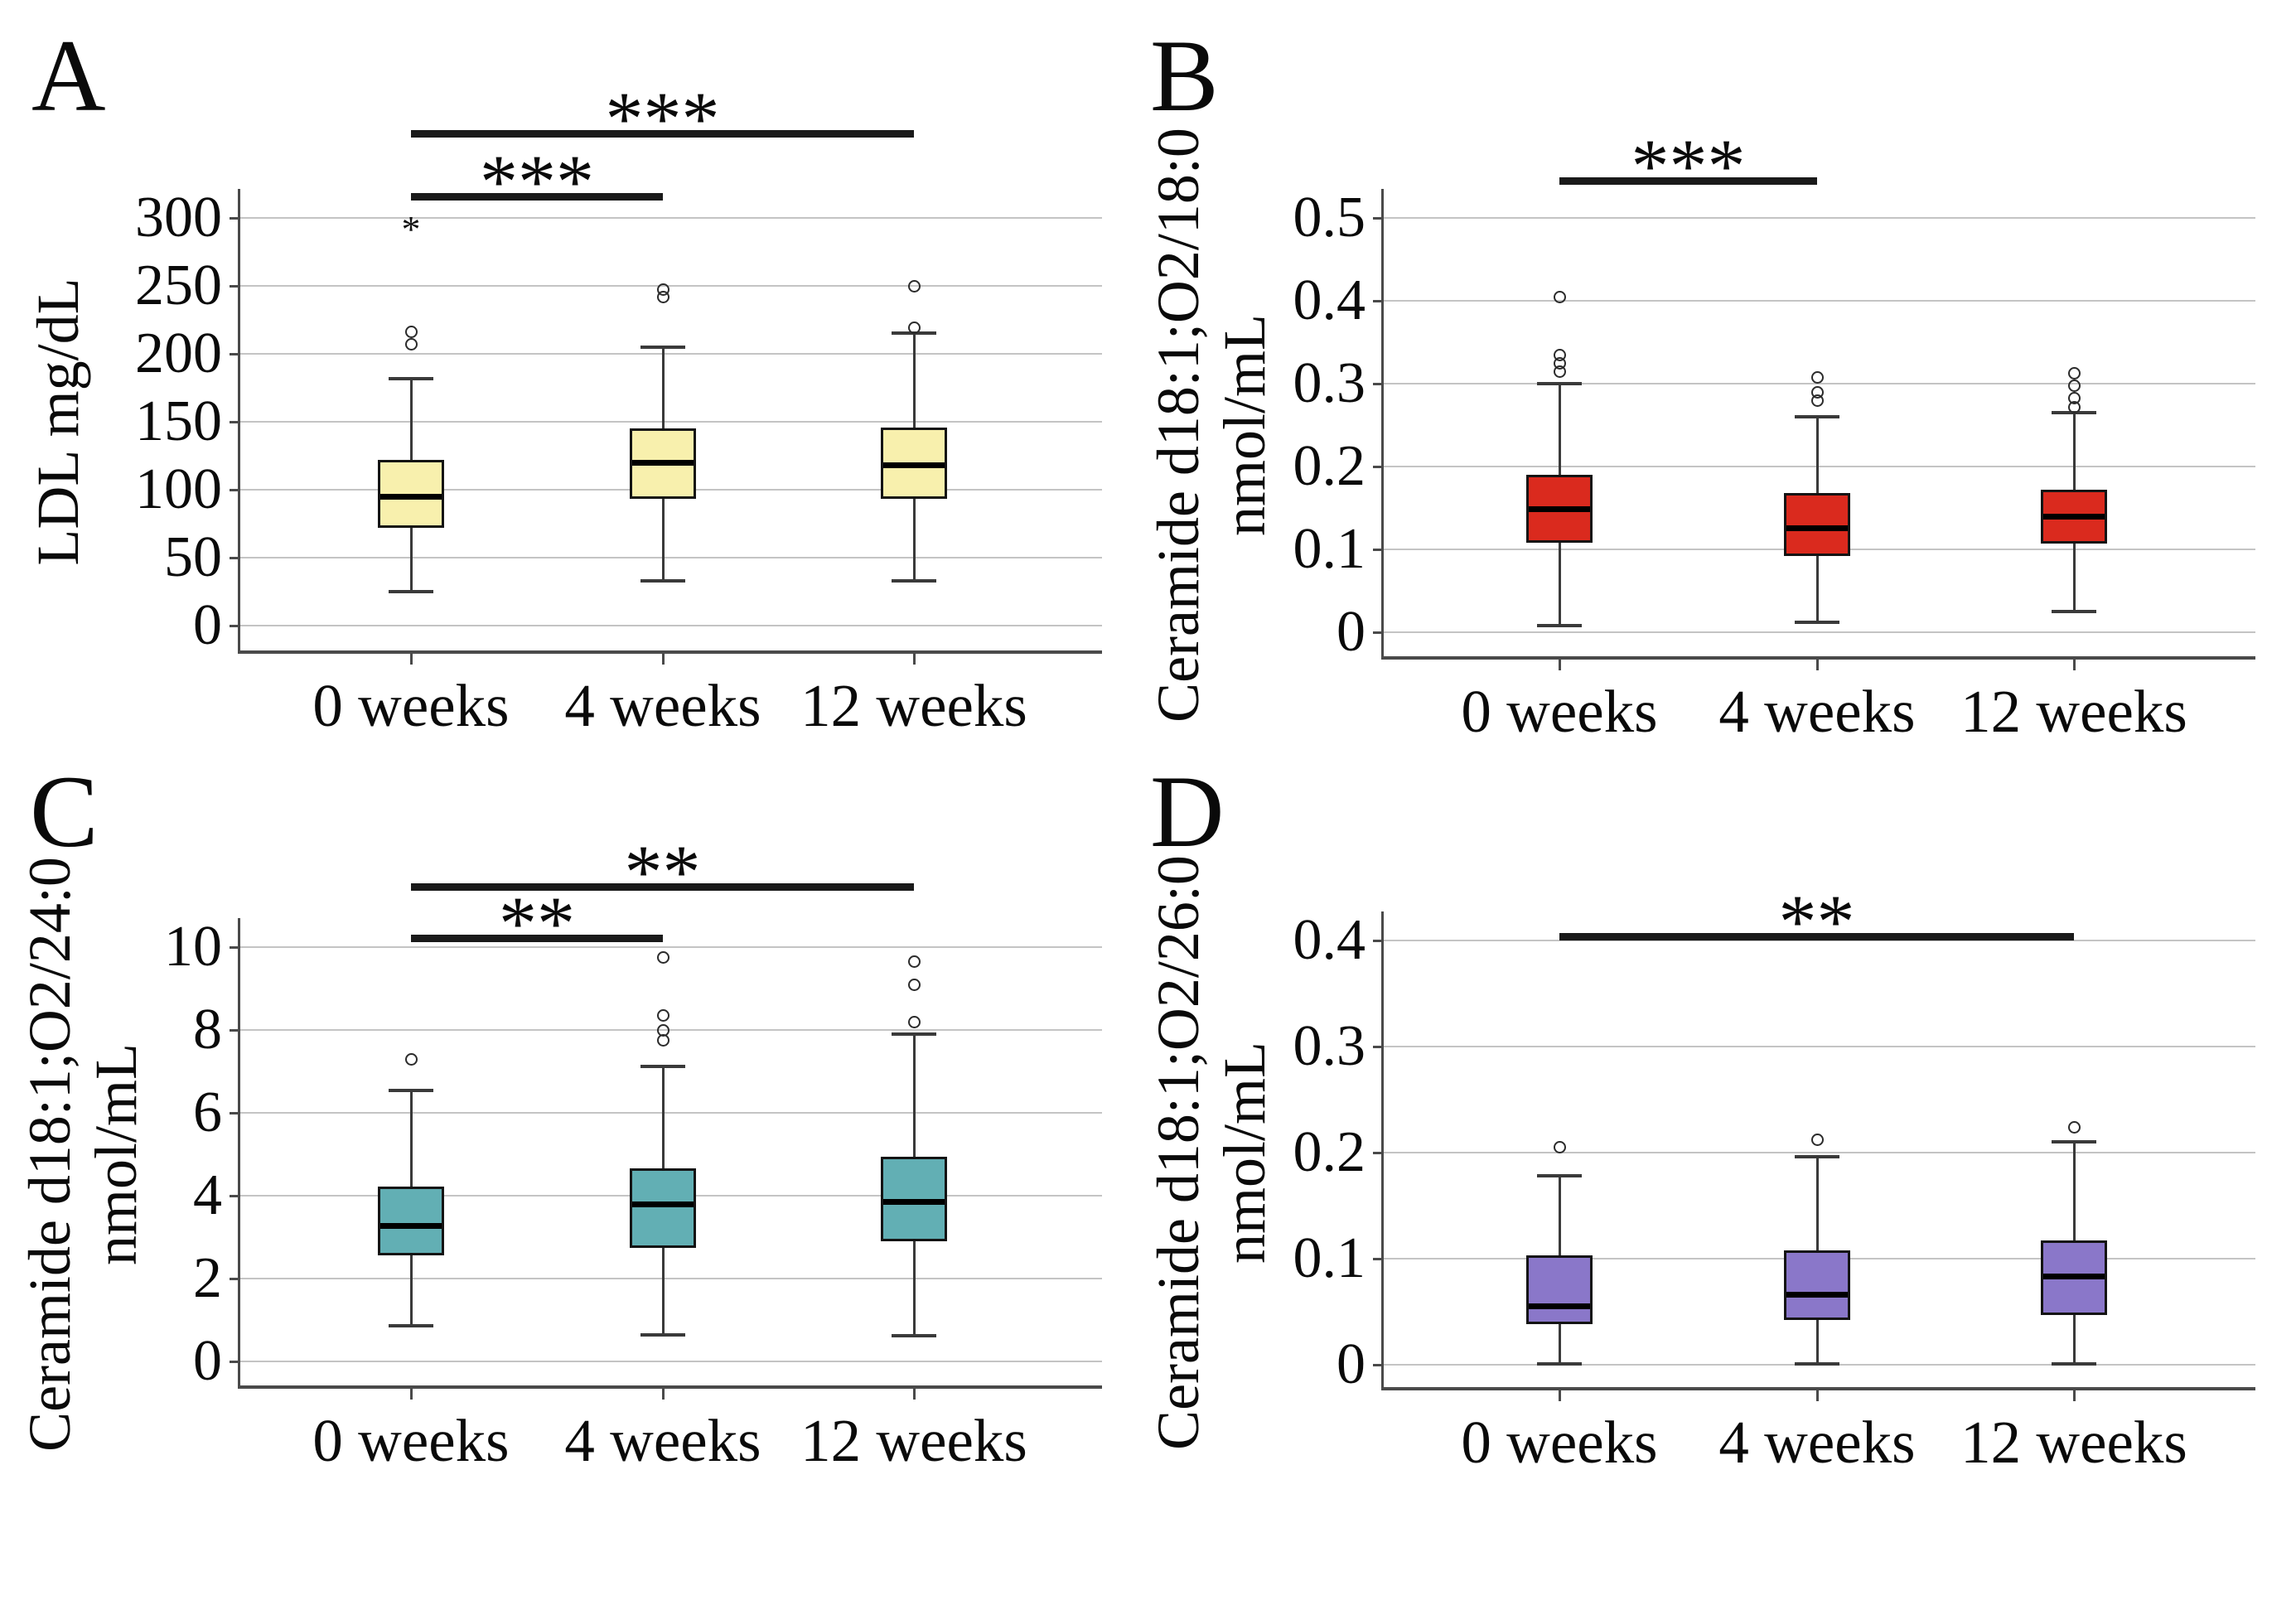 The height and width of the screenshot is (1610, 2296). I want to click on y-tick-label: 250, so click(178, 285).